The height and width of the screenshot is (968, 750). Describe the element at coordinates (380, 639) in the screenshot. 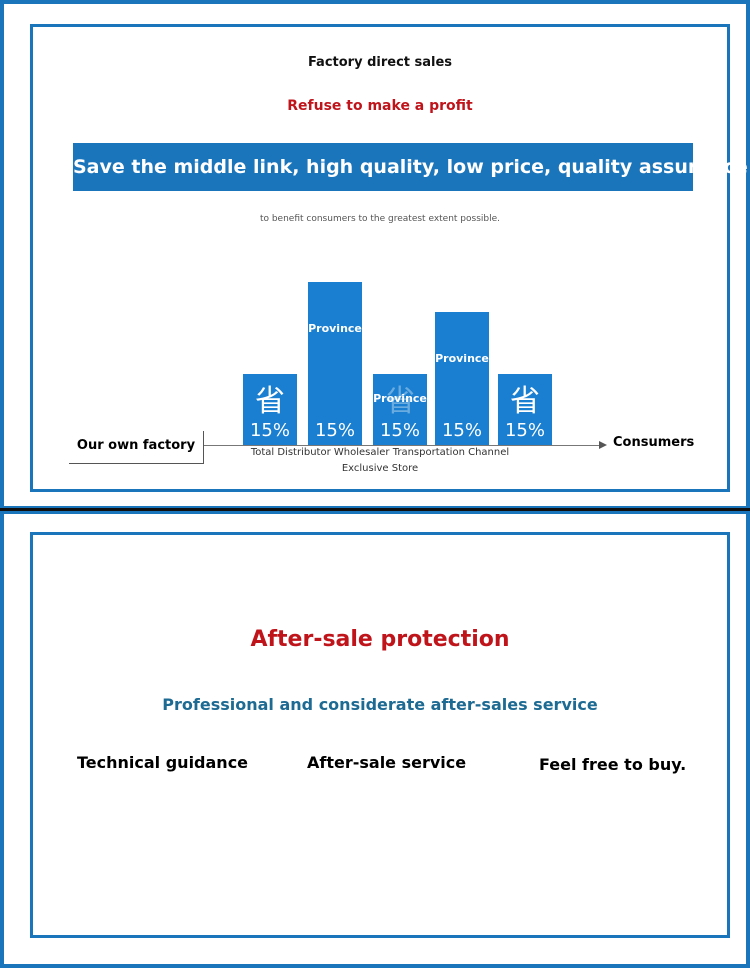

I see `title: After-sale protection` at that location.